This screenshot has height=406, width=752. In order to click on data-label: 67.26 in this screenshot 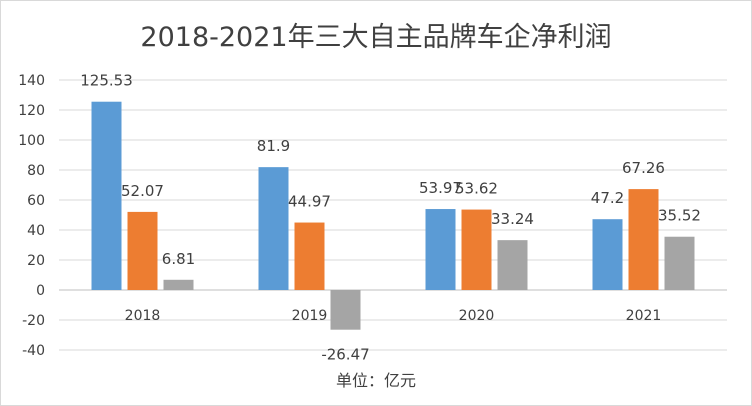, I will do `click(643, 168)`.